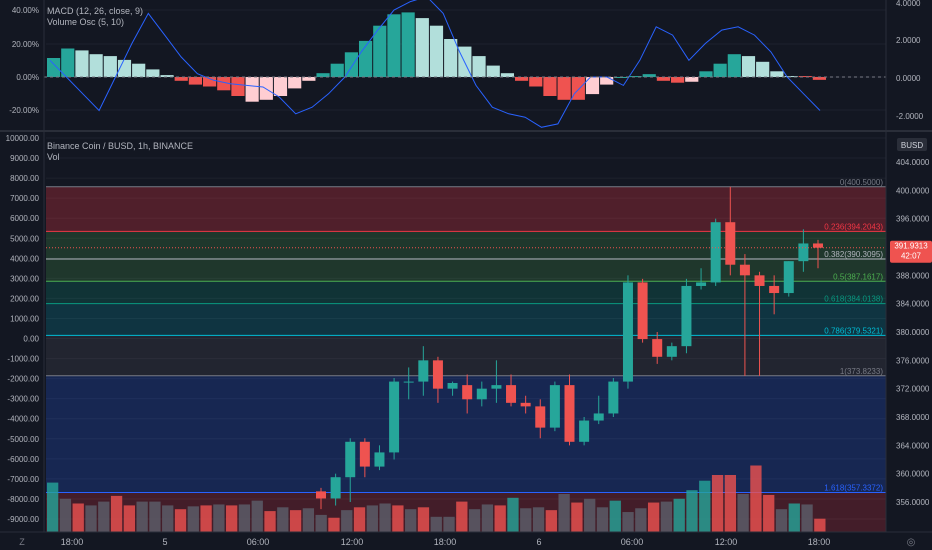 The image size is (932, 550). I want to click on zoom-button: Z, so click(22, 542).